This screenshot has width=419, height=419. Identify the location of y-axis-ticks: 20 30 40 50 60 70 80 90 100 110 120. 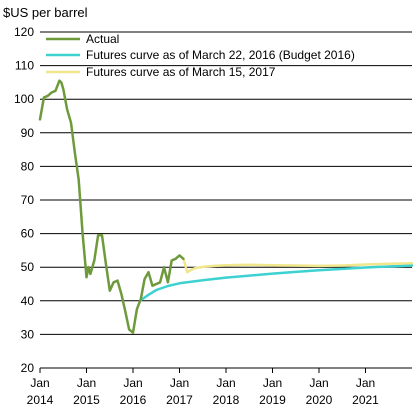
(24, 200).